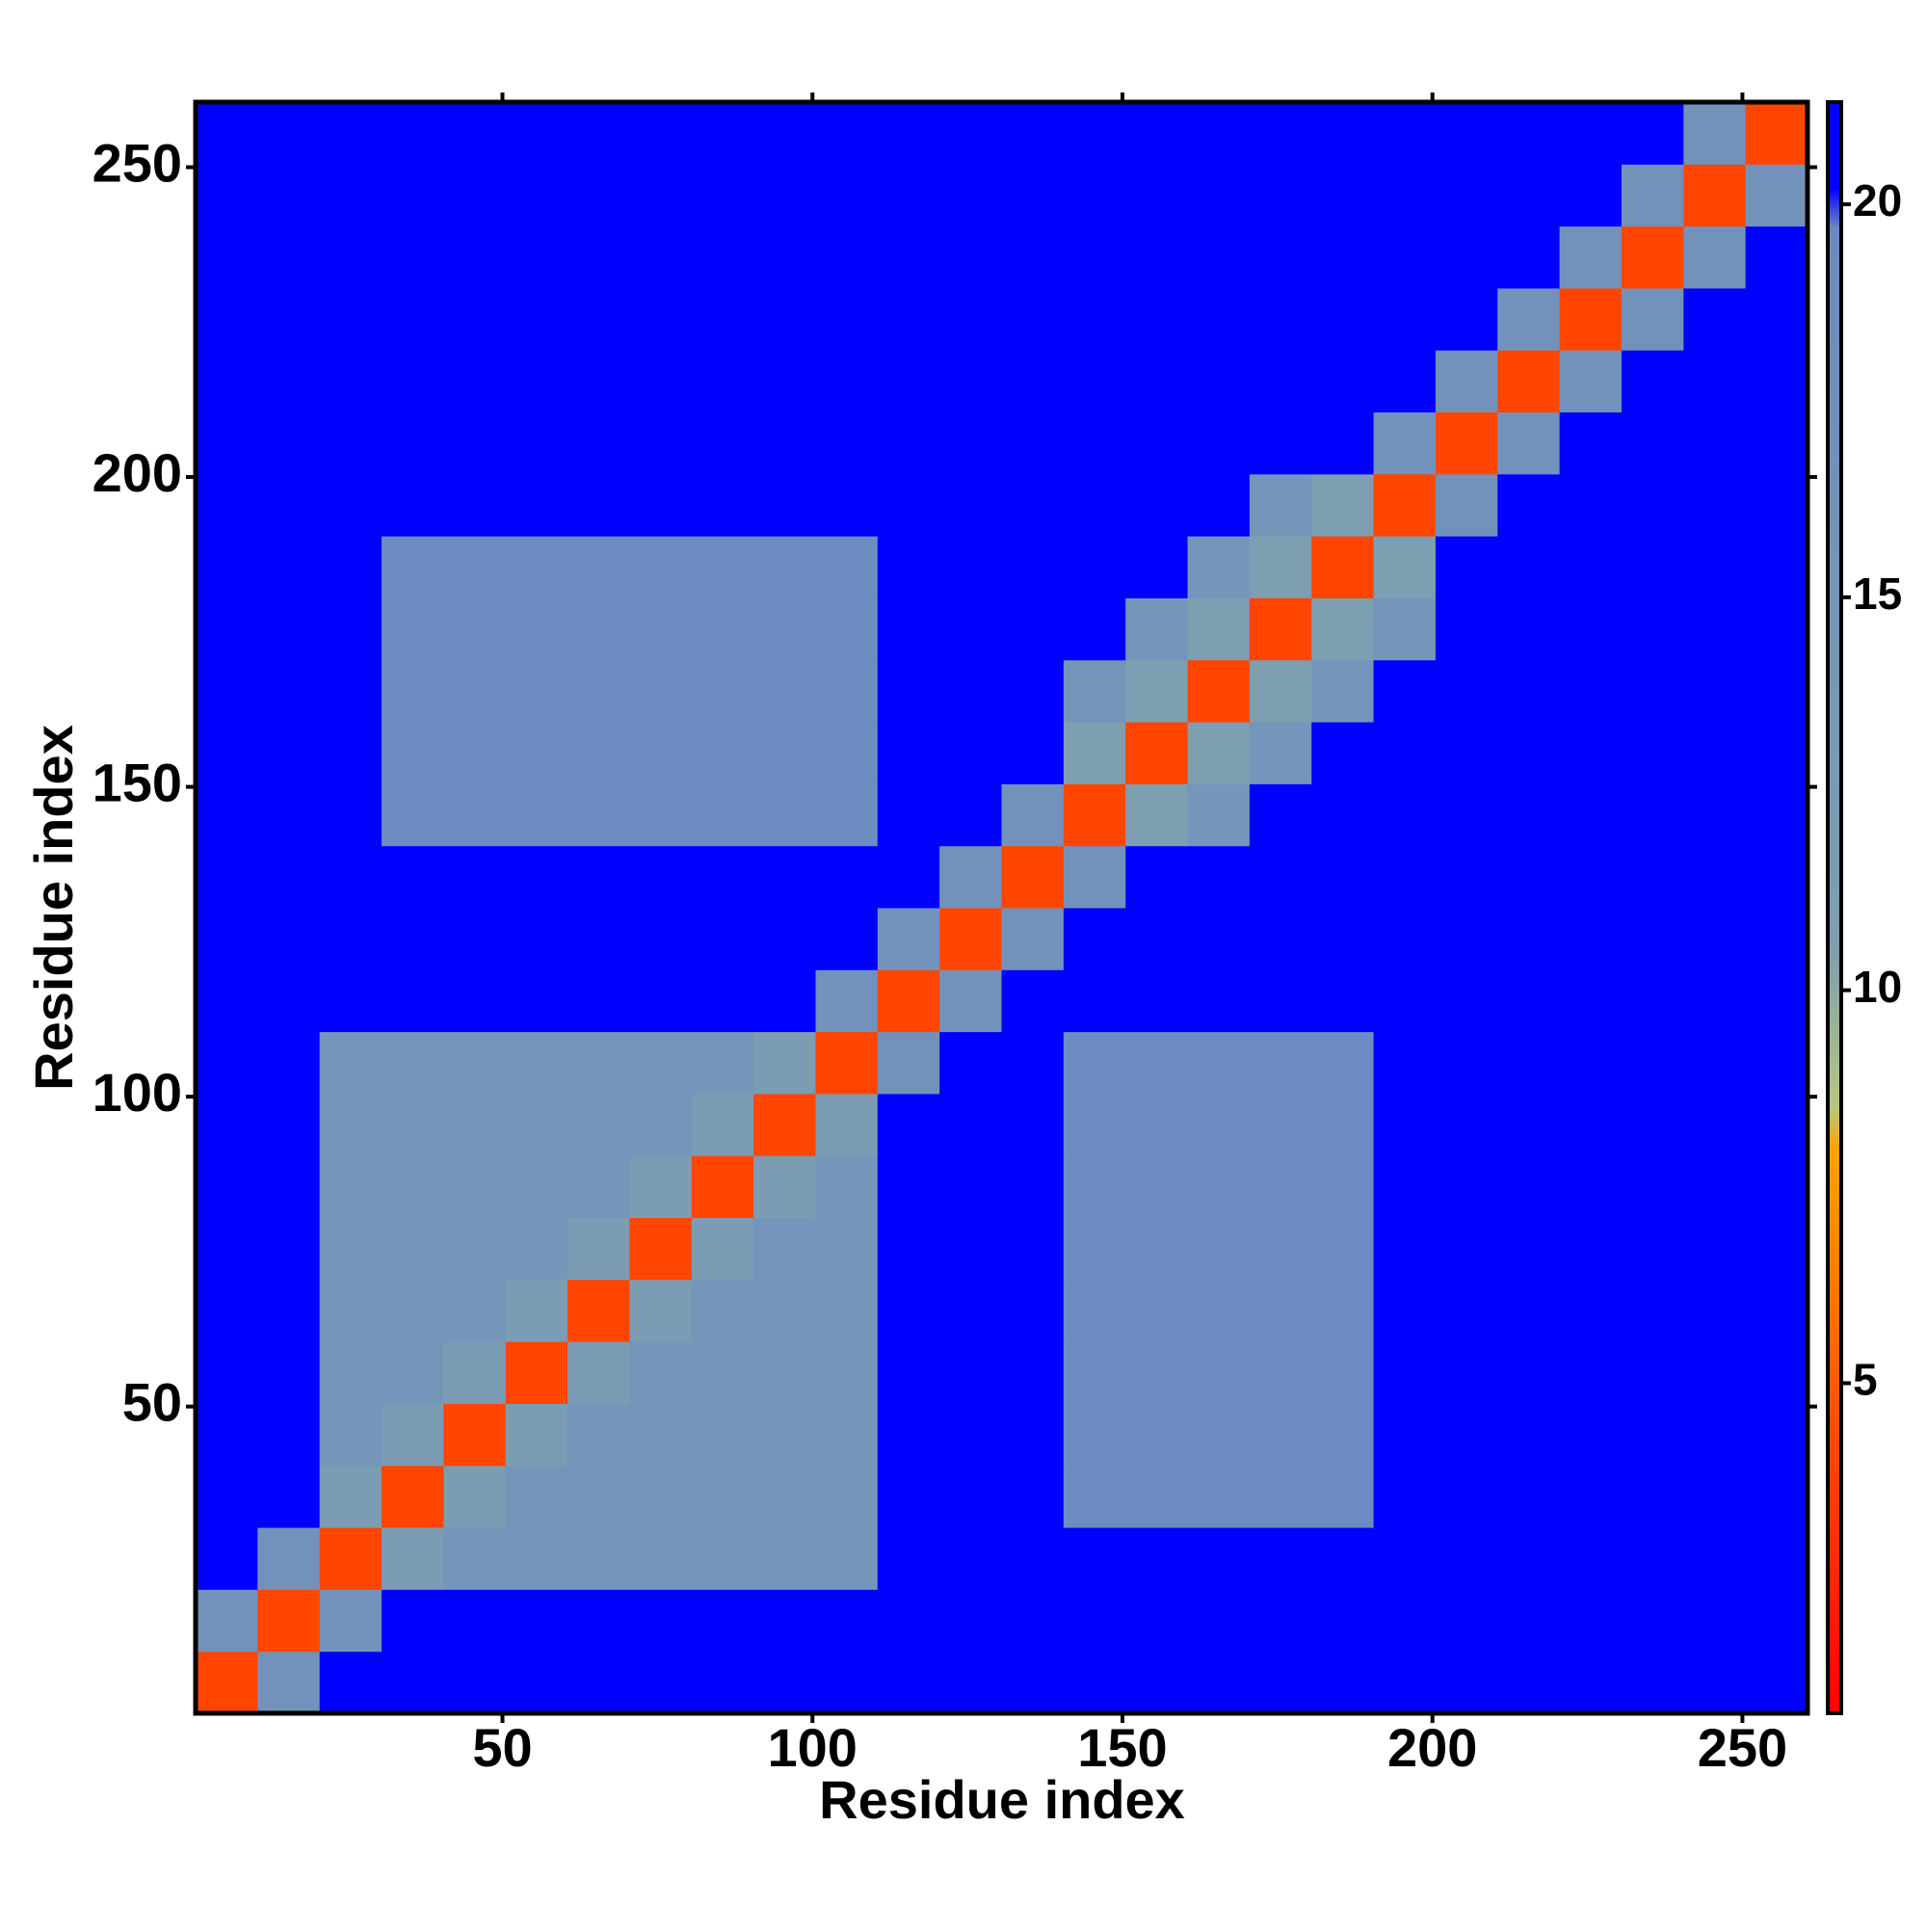  I want to click on x-tick-label: 200, so click(1432, 1747).